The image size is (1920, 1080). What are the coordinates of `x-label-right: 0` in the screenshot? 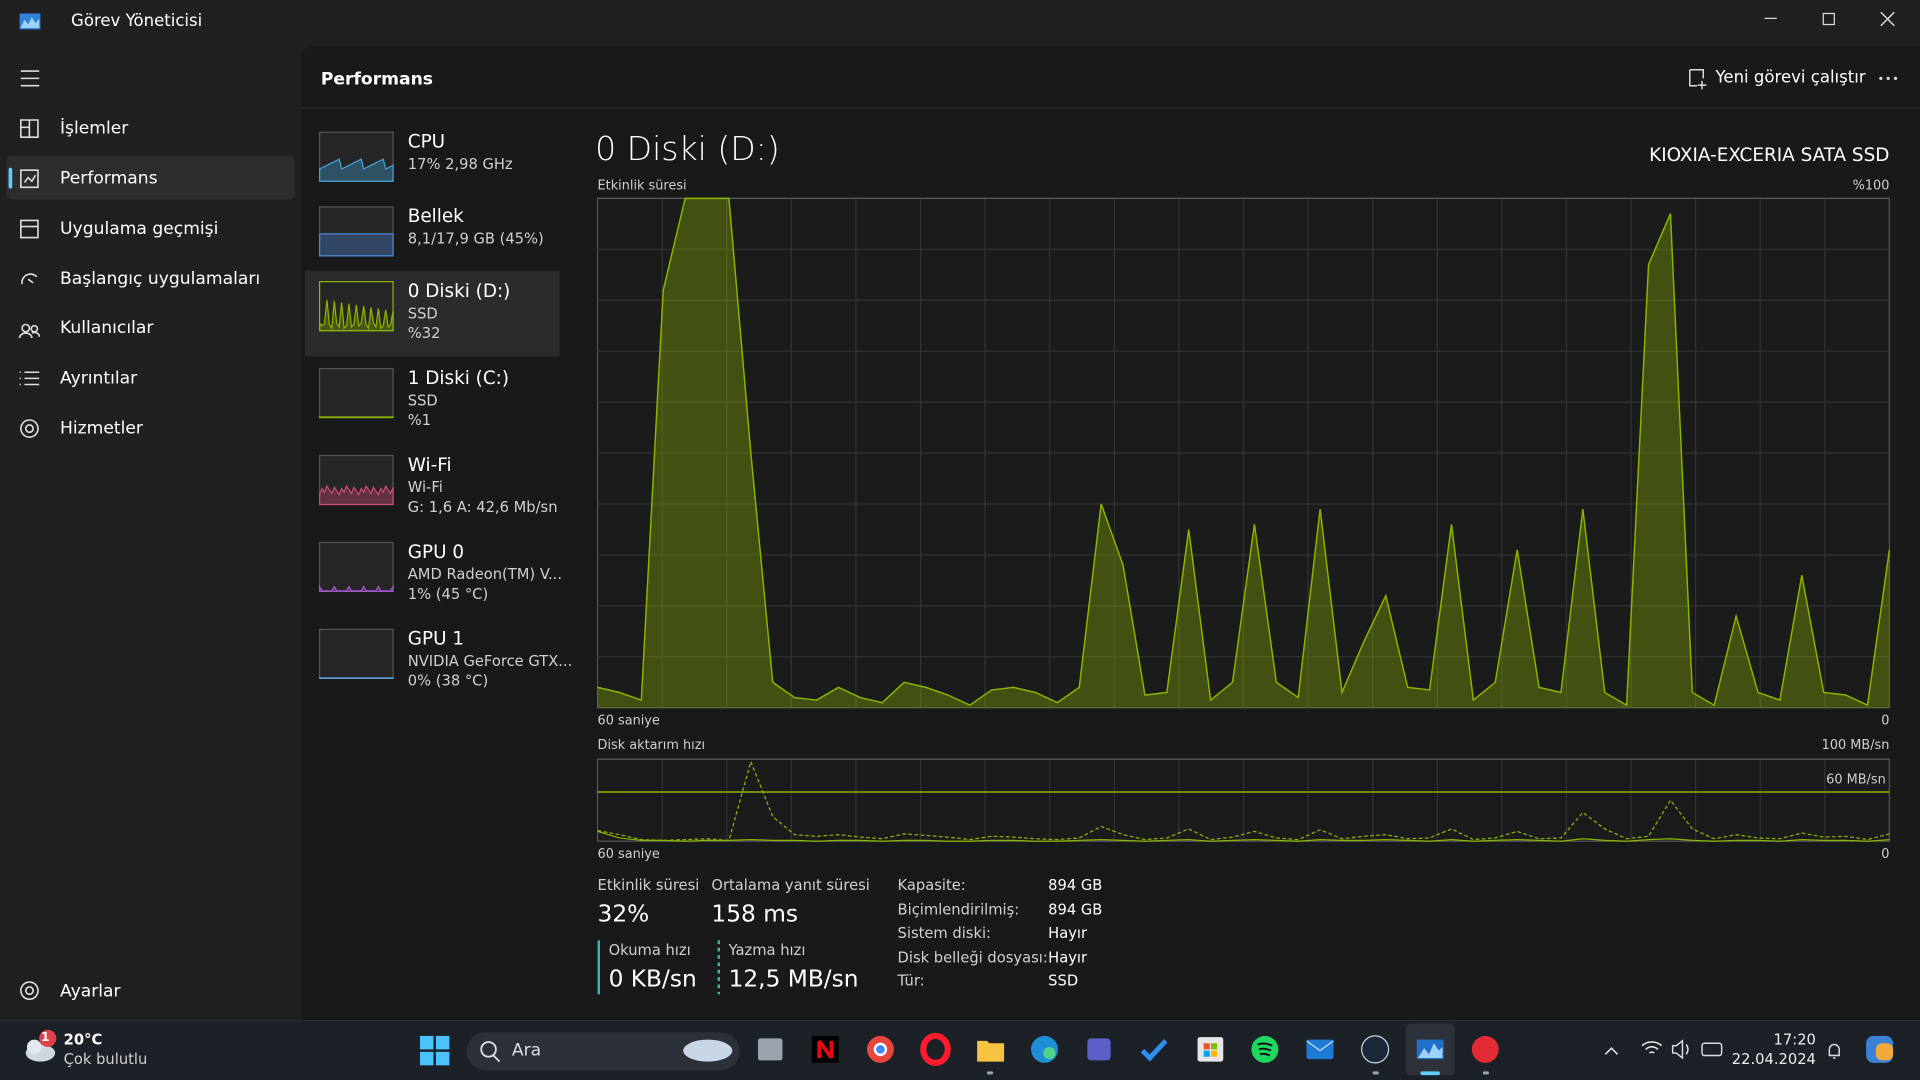 It's located at (1885, 854).